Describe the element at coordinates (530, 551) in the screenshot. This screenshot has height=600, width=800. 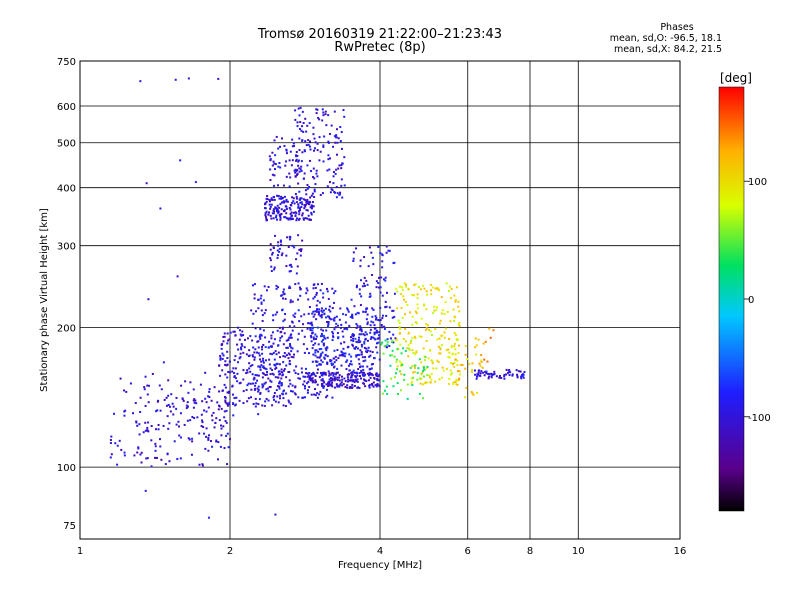
I see `x-tick-label: 8` at that location.